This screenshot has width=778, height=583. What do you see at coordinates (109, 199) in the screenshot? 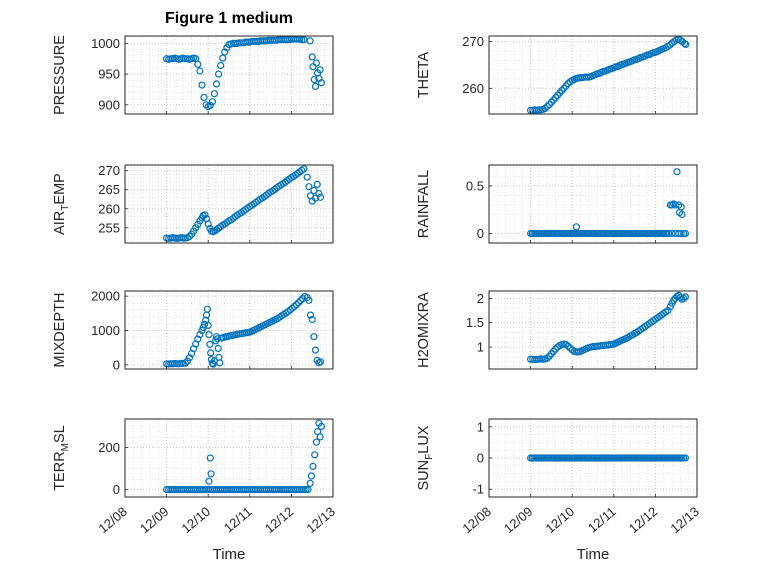
I see `y-tick-labels: 255 260 265 270` at bounding box center [109, 199].